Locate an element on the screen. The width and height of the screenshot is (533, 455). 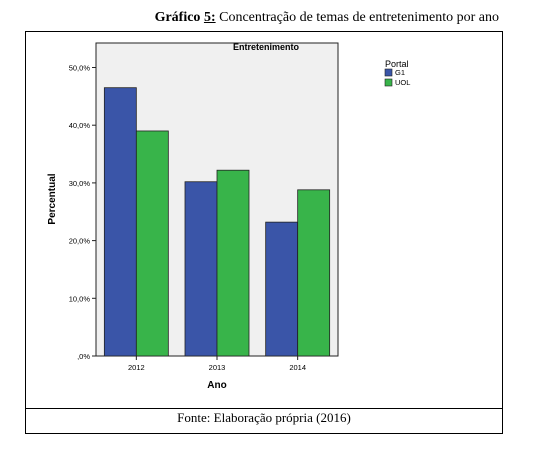
legend-label-g1: G1 is located at coordinates (400, 72).